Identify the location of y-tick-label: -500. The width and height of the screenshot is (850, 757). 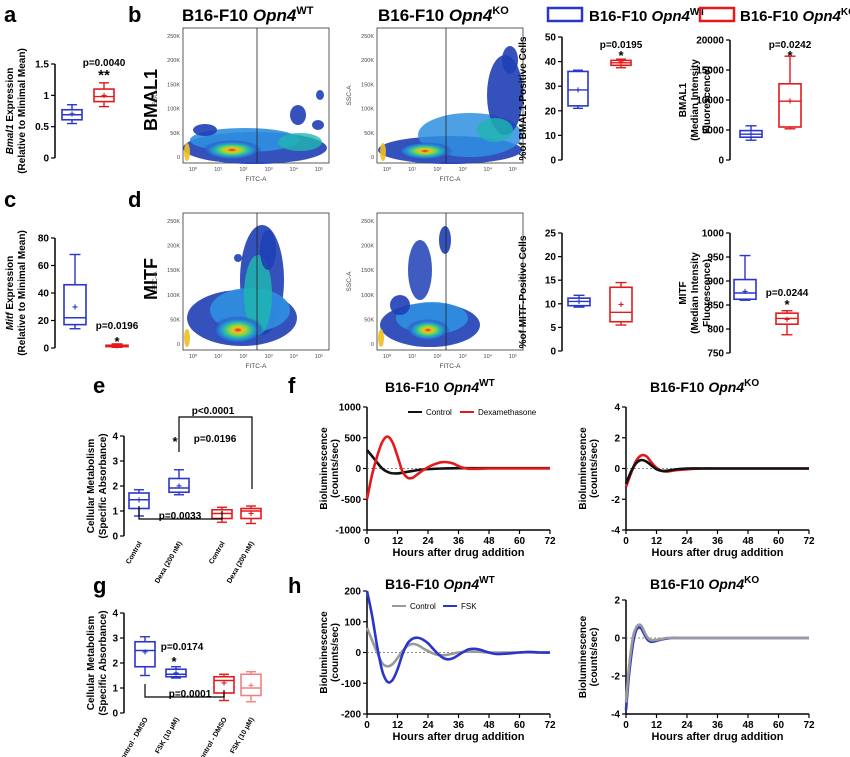
(351, 500).